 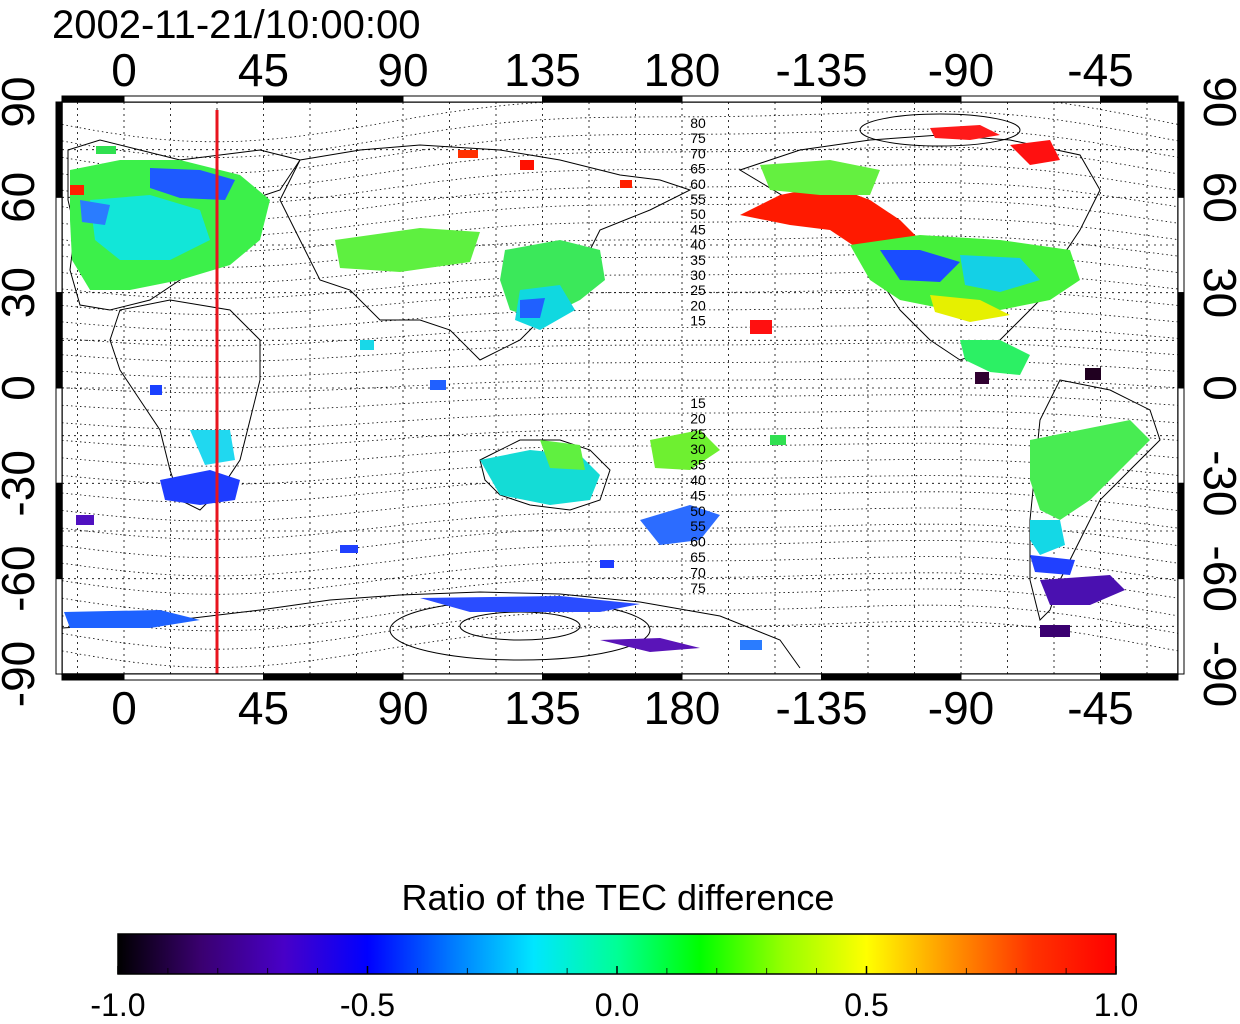 I want to click on patch-australia-green, so click(x=562, y=455).